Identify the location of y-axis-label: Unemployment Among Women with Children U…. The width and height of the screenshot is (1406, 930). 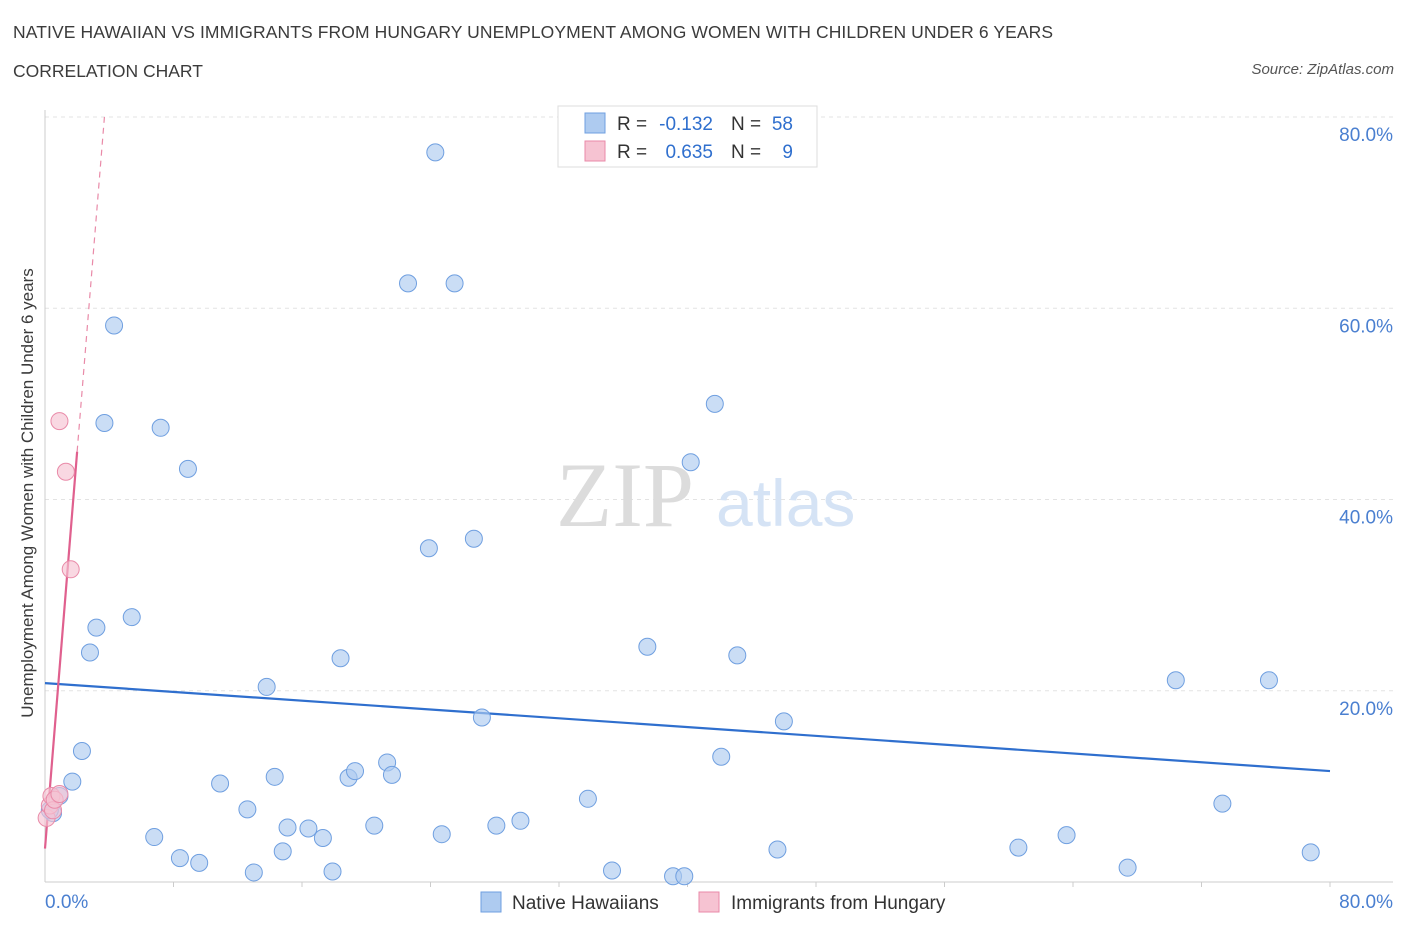
(27, 492).